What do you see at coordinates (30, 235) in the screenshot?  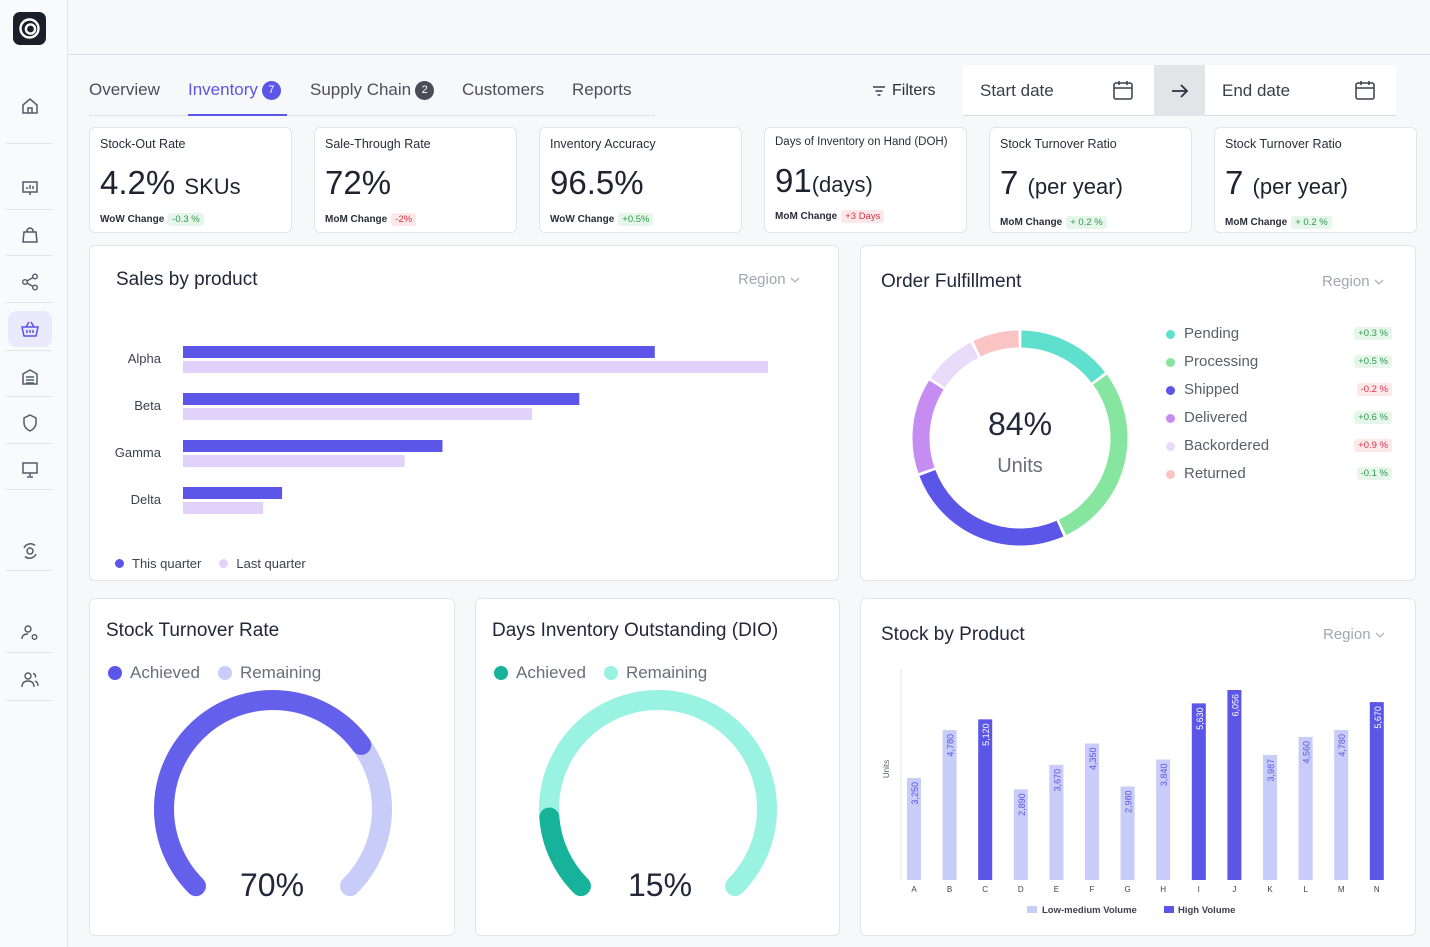 I see `shopping-bag-icon` at bounding box center [30, 235].